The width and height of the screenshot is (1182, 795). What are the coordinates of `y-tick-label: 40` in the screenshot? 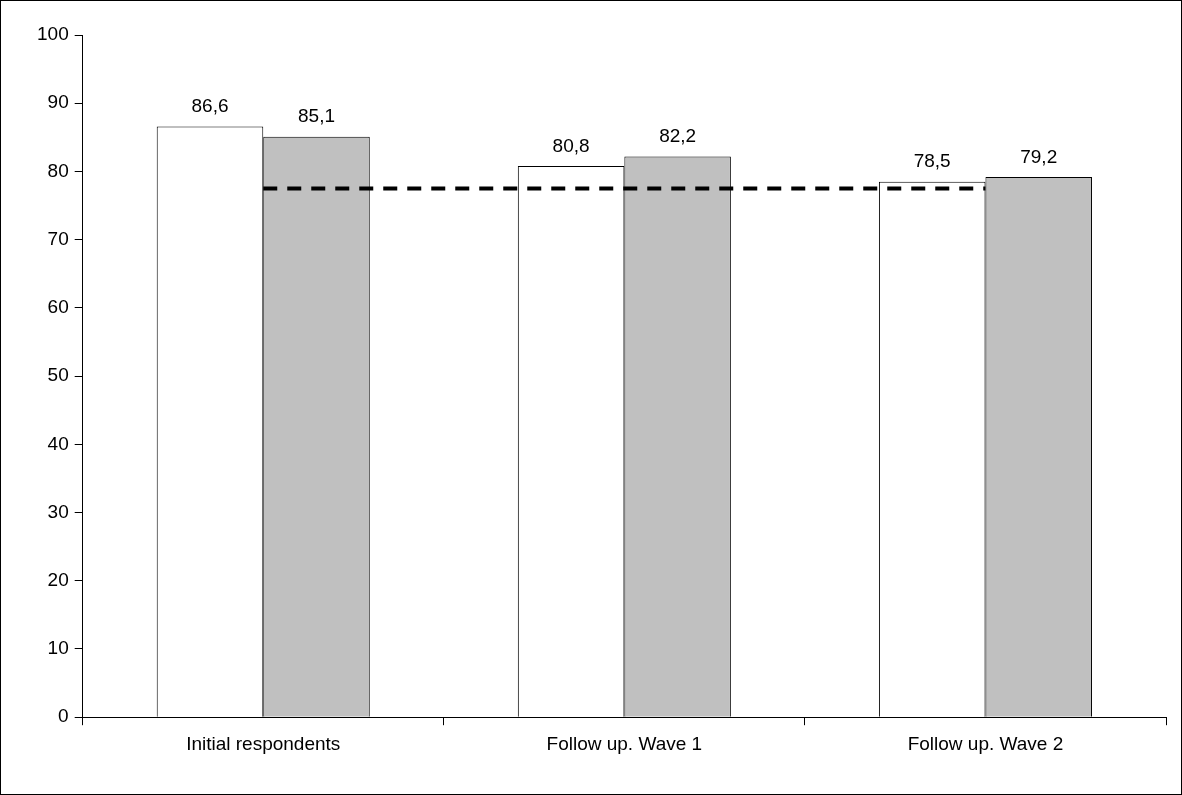 It's located at (58, 443).